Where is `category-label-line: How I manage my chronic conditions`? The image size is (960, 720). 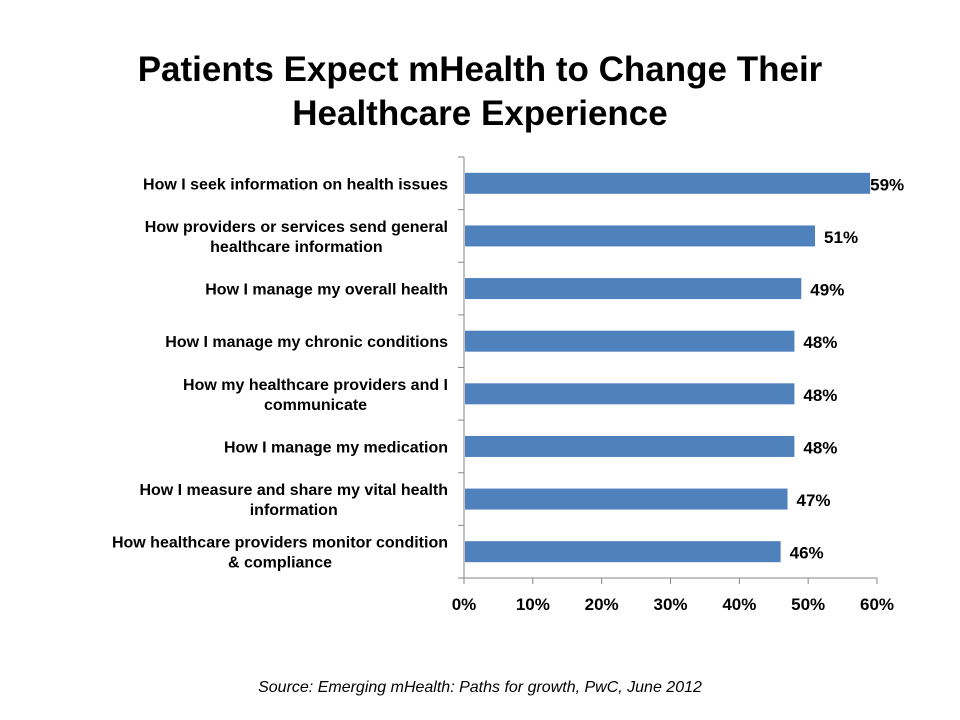
category-label-line: How I manage my chronic conditions is located at coordinates (306, 342).